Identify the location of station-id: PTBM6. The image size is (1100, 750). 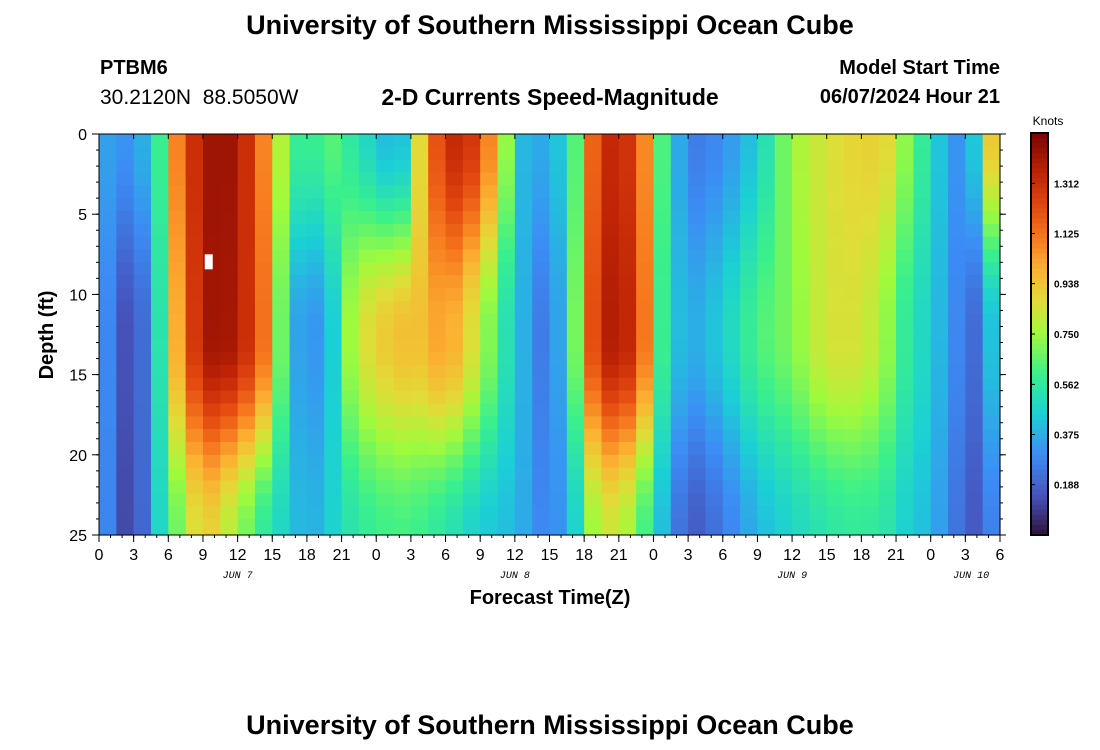
(134, 68).